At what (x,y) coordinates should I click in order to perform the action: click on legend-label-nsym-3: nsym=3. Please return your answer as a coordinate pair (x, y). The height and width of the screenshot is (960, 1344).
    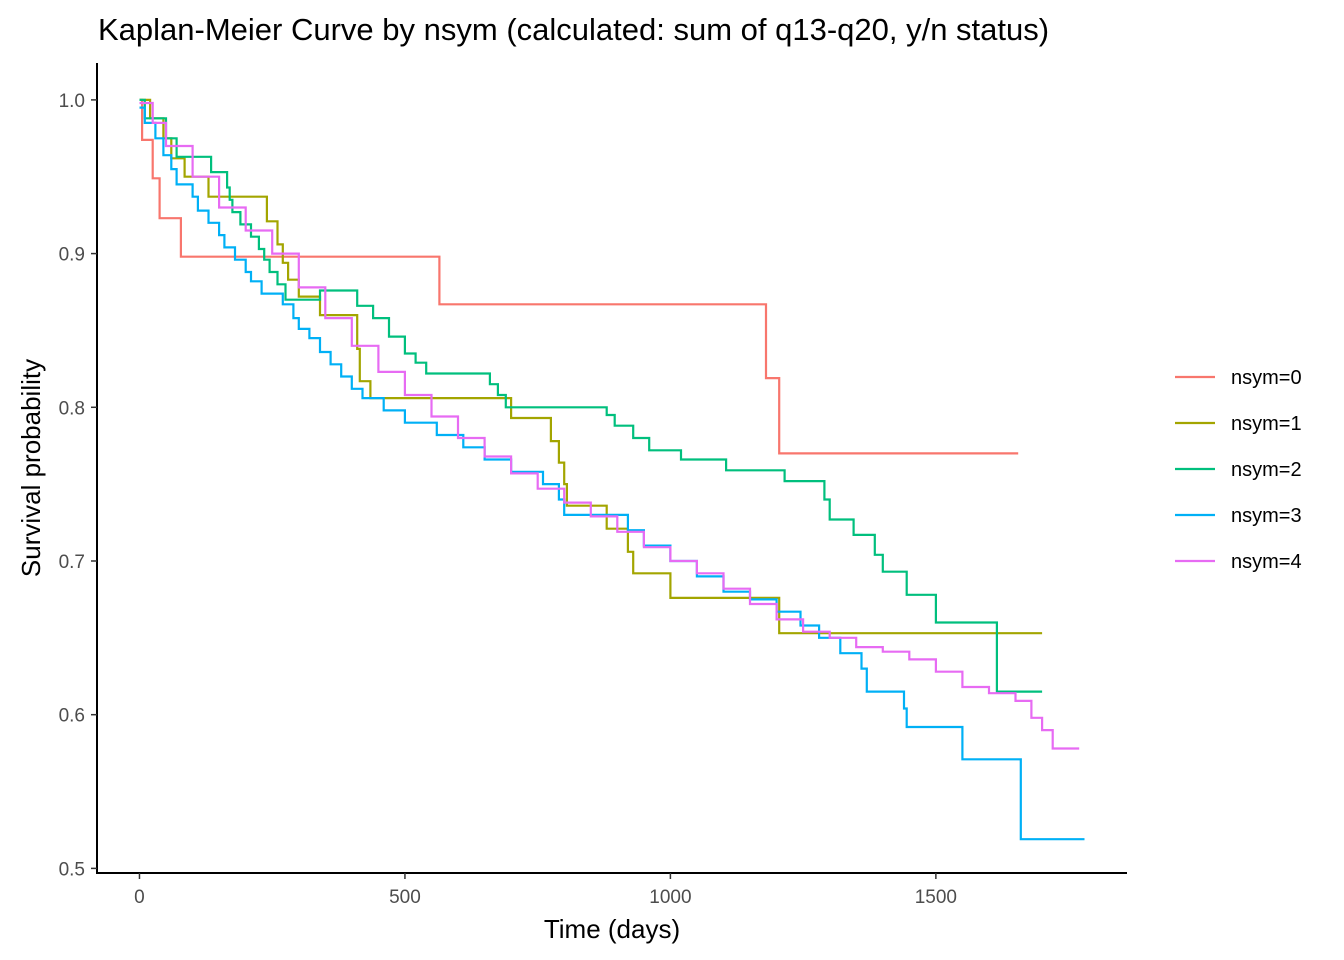
    Looking at the image, I should click on (1266, 516).